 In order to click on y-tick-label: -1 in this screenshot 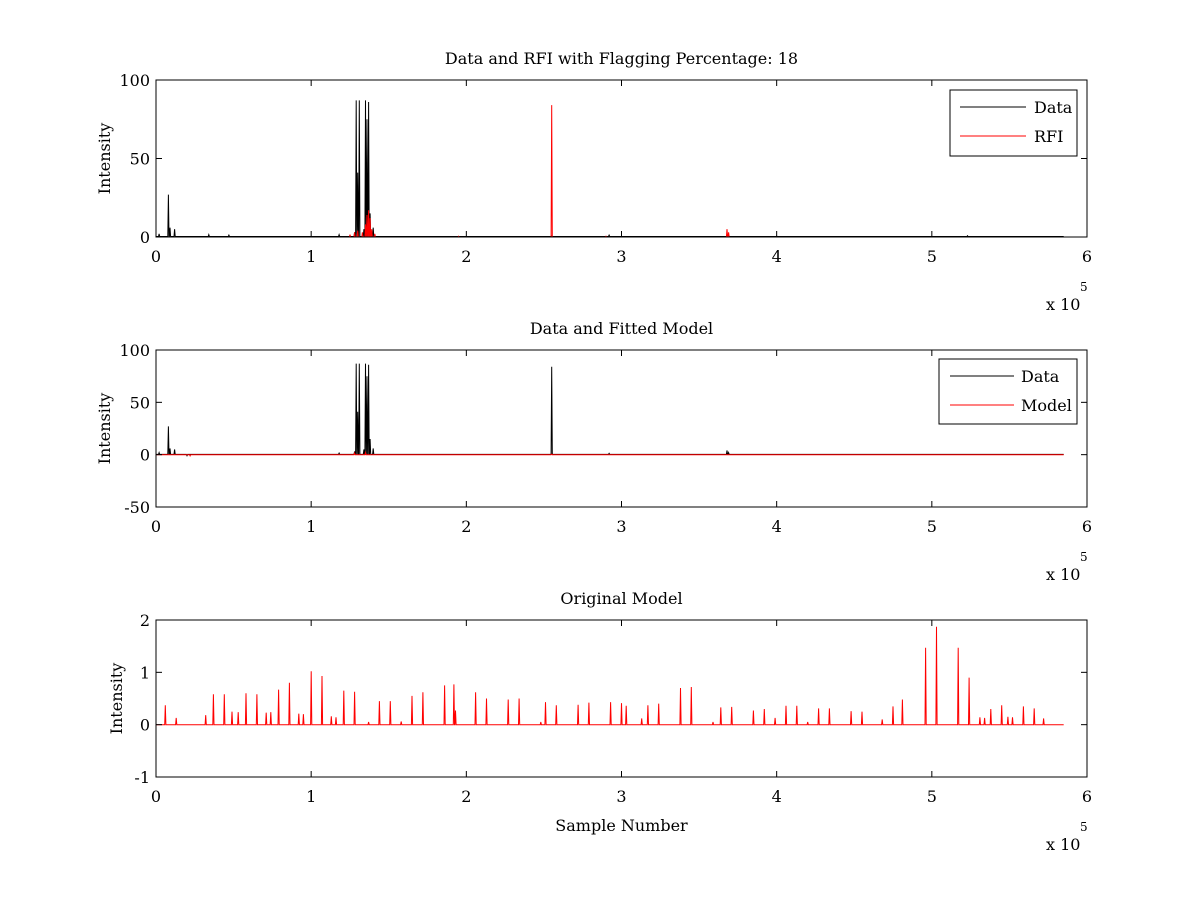, I will do `click(142, 777)`.